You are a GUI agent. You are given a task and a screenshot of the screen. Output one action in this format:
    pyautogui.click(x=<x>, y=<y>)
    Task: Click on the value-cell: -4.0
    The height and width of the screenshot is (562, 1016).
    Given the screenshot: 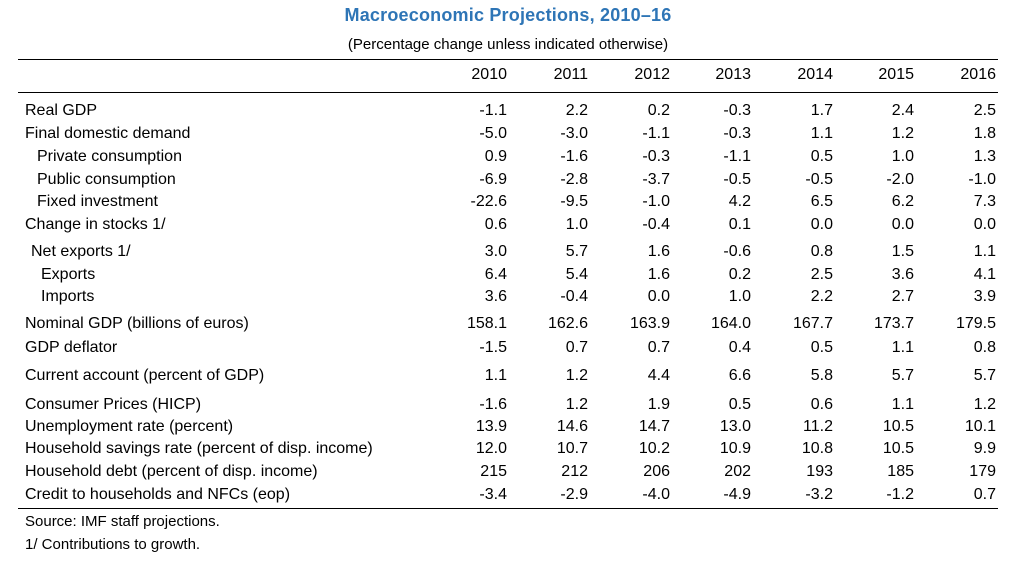 What is the action you would take?
    pyautogui.click(x=656, y=494)
    